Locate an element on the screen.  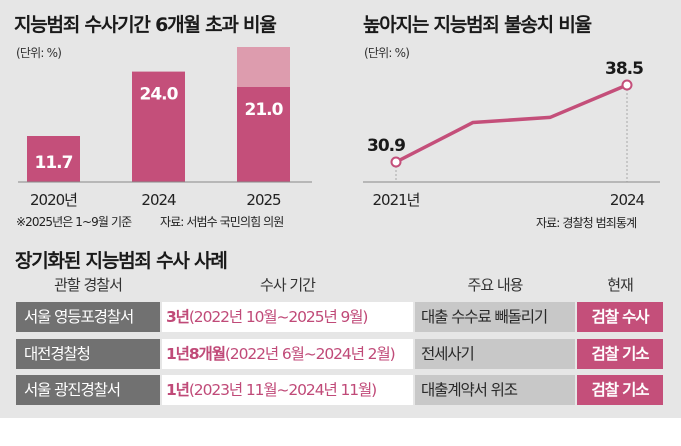
bar-value-label: 24.0 is located at coordinates (159, 95).